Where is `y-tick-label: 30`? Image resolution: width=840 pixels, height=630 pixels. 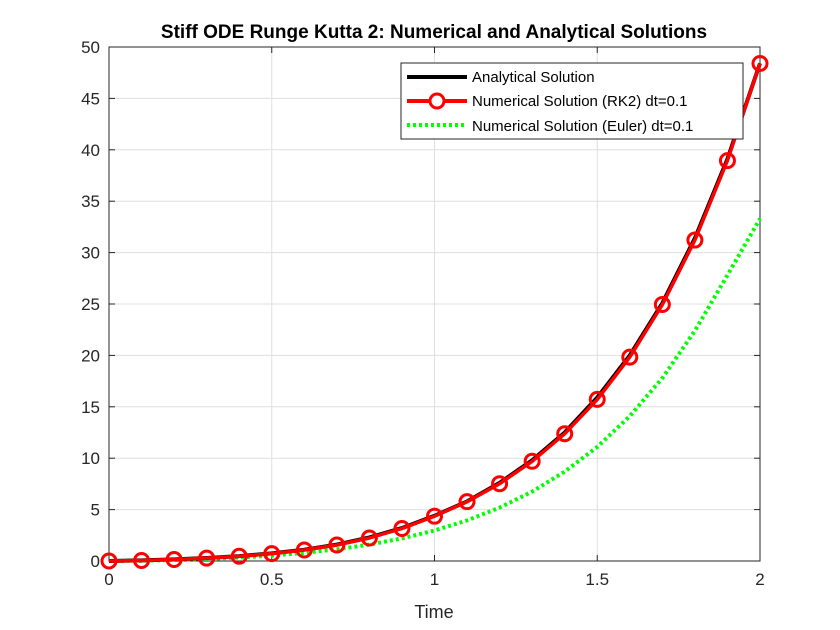
y-tick-label: 30 is located at coordinates (90, 253).